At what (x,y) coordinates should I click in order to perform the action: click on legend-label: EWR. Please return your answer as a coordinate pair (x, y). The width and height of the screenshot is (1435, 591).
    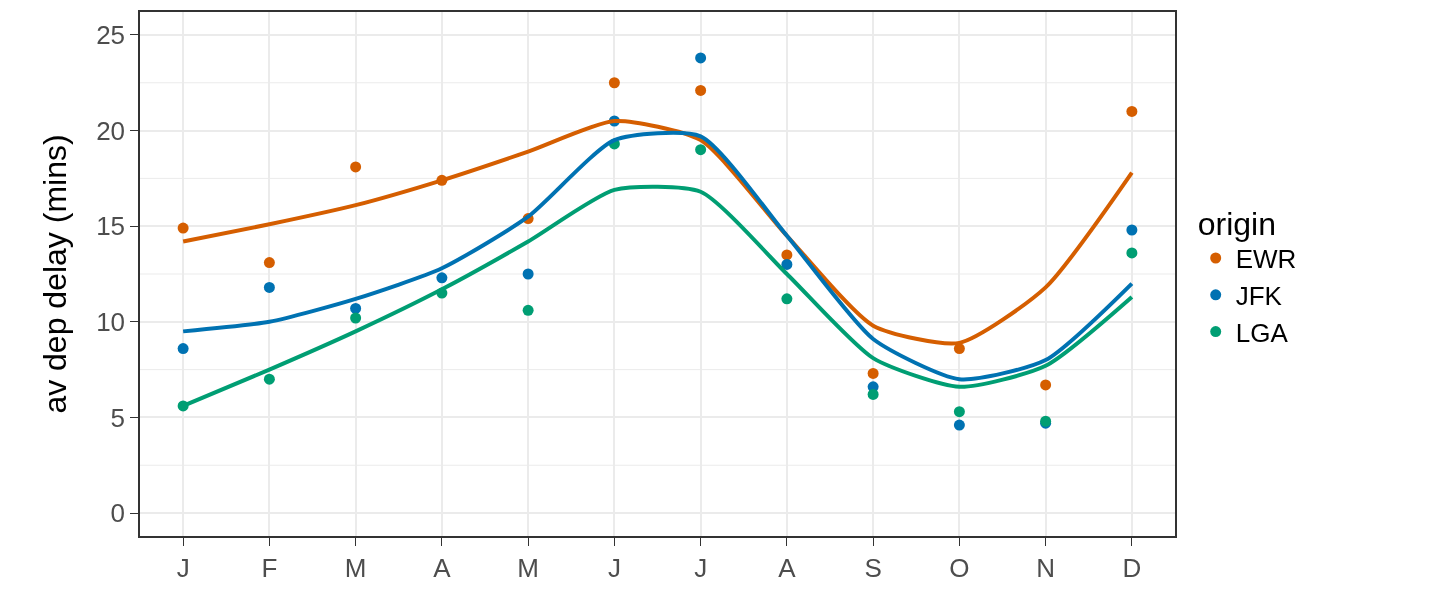
    Looking at the image, I should click on (1266, 259).